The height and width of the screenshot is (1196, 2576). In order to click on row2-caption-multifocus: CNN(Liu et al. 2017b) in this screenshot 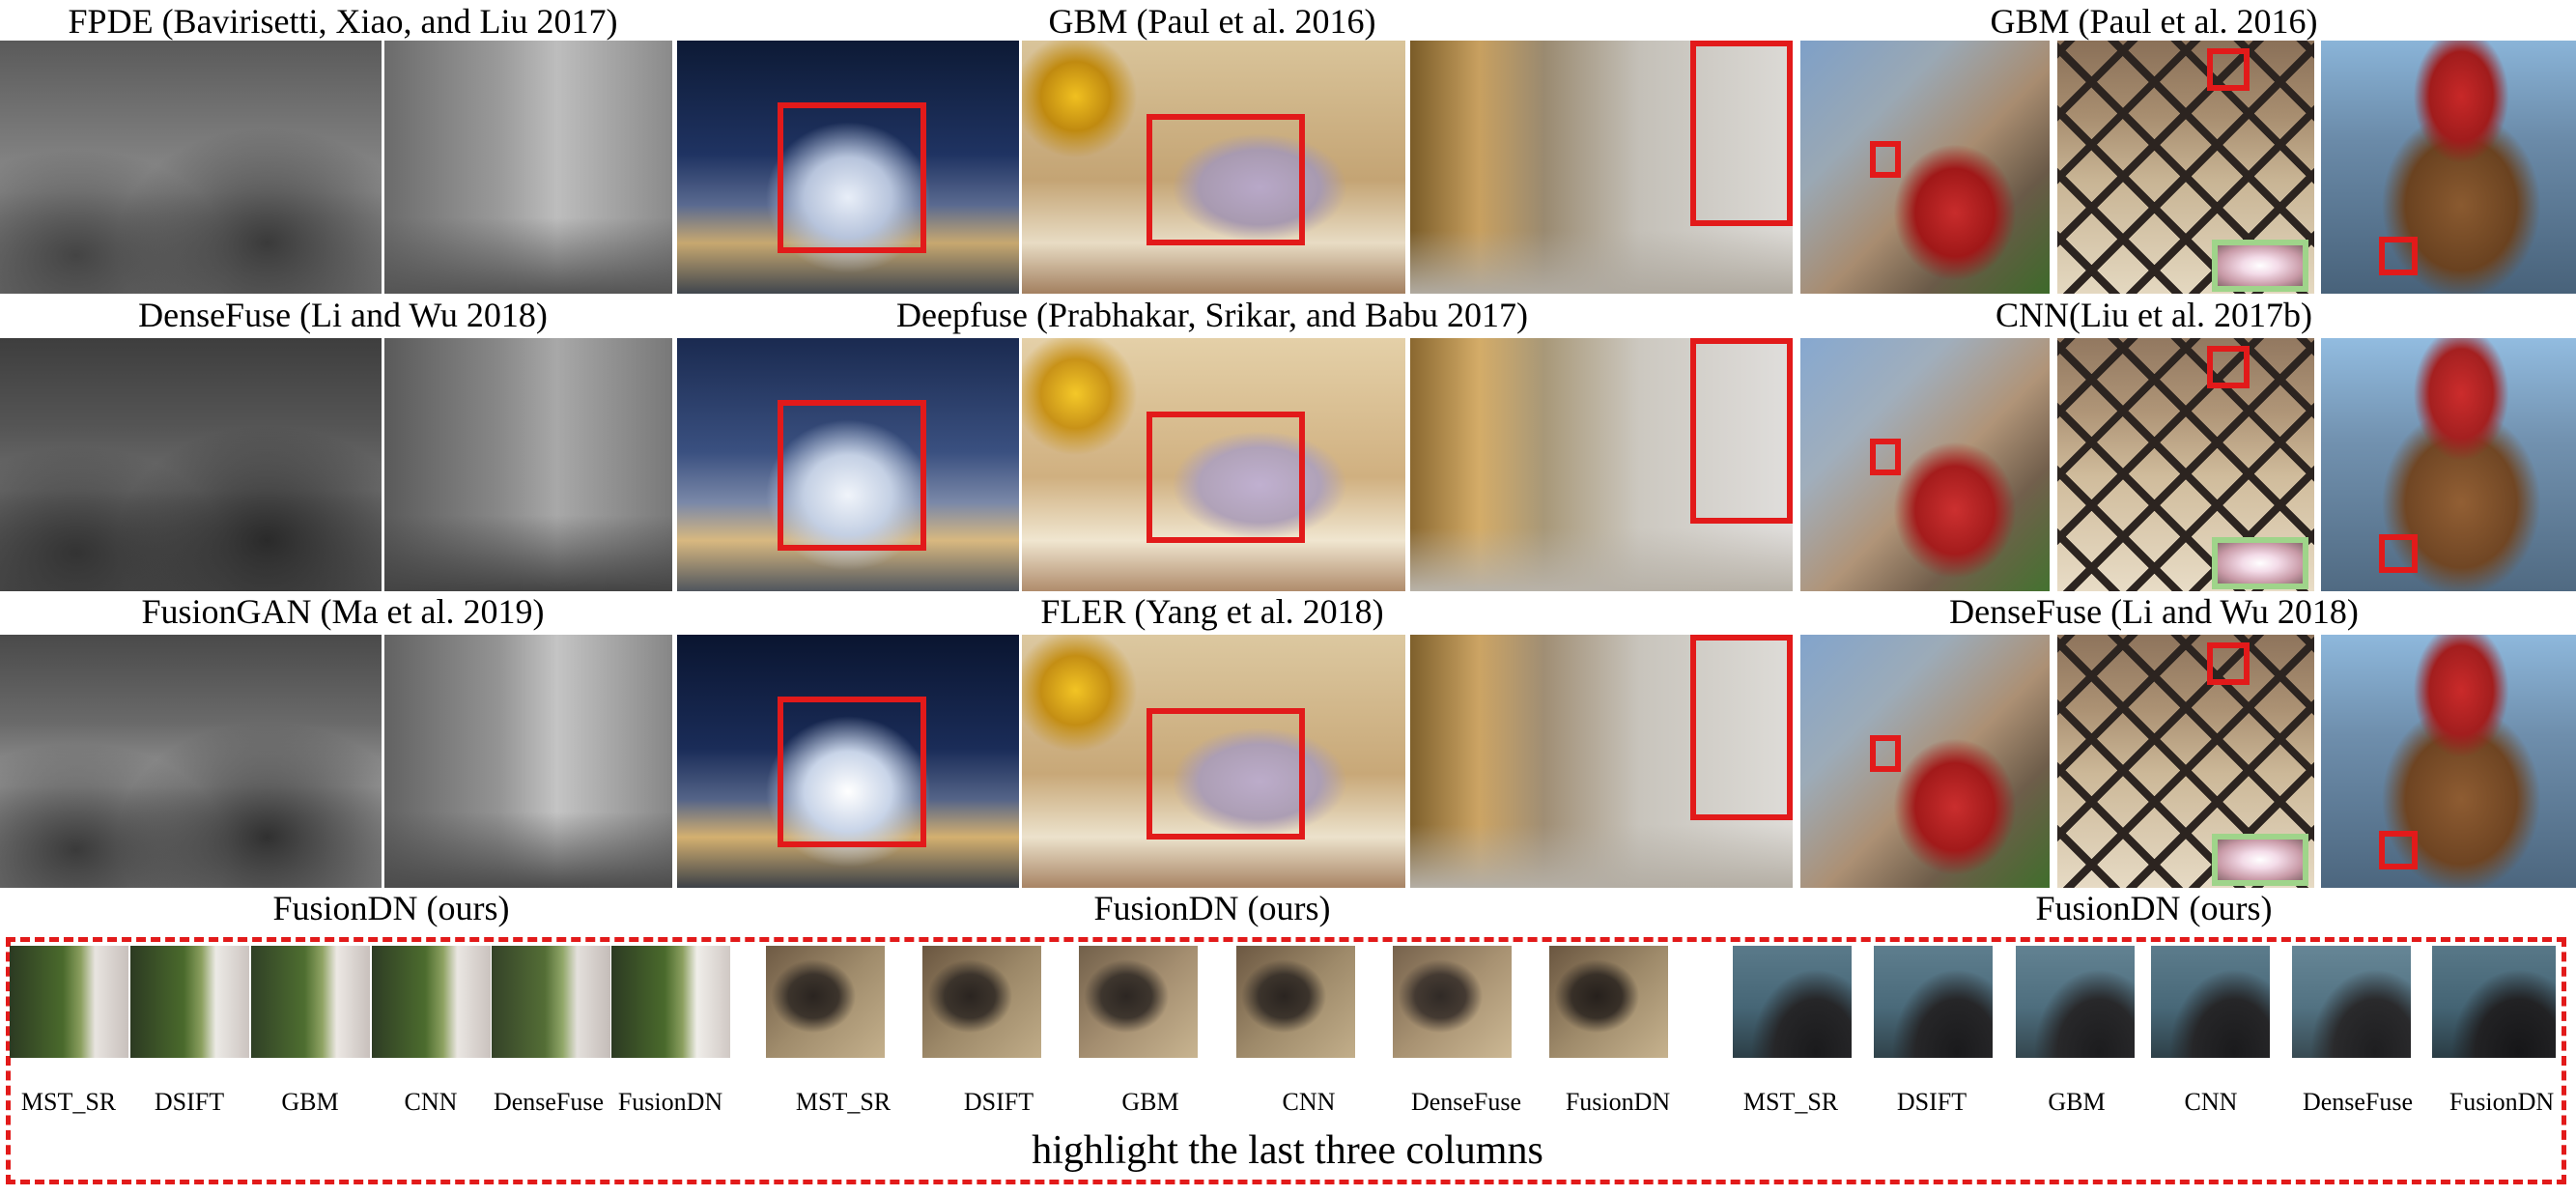, I will do `click(2154, 315)`.